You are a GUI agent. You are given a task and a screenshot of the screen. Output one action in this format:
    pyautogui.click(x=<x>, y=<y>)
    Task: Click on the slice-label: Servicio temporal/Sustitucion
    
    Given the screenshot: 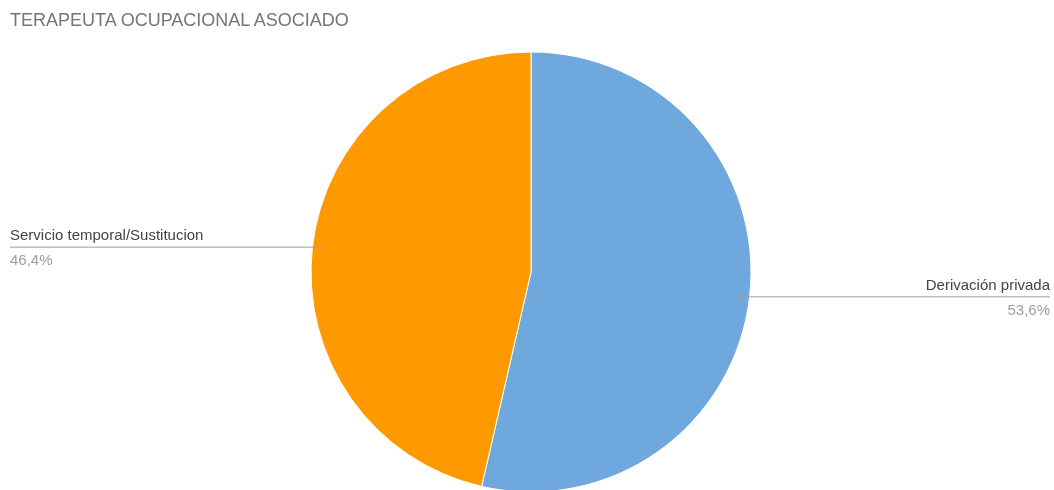 What is the action you would take?
    pyautogui.click(x=107, y=235)
    